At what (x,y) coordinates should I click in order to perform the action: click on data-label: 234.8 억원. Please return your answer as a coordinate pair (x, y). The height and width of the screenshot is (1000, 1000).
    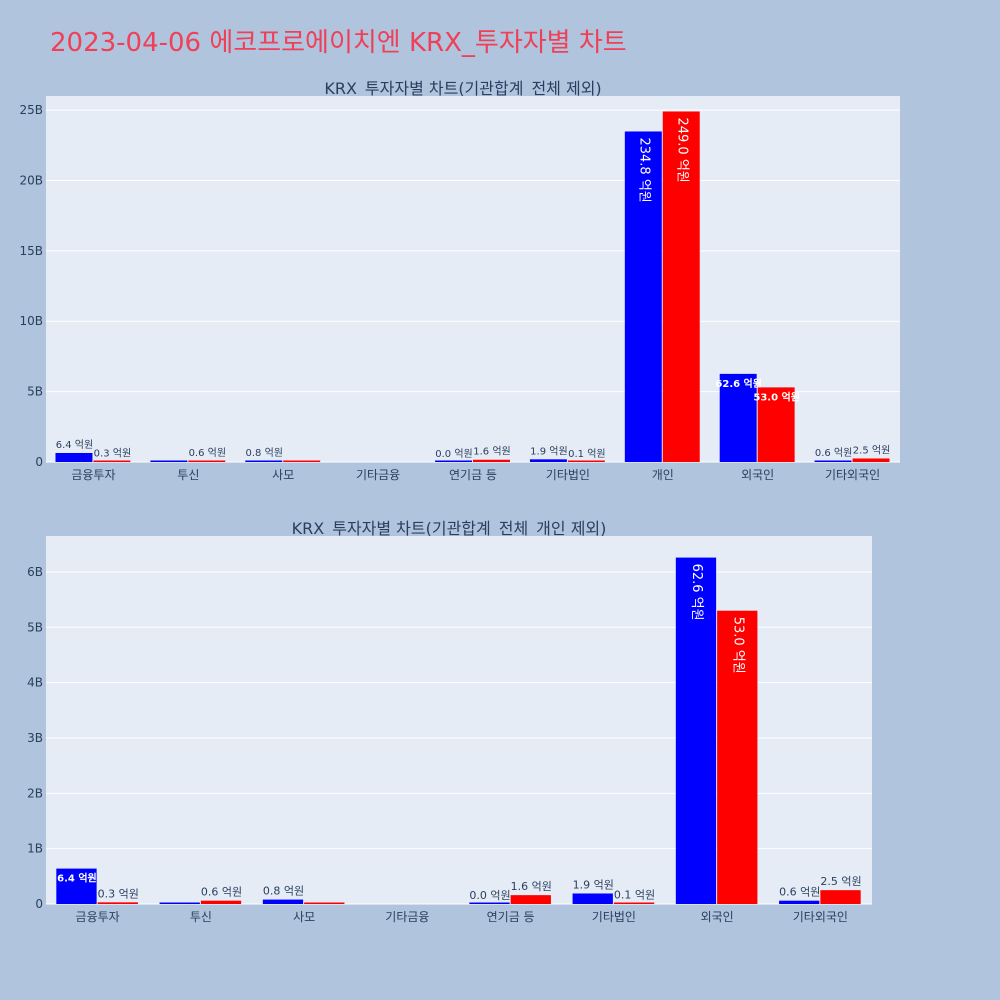
    Looking at the image, I should click on (643, 169).